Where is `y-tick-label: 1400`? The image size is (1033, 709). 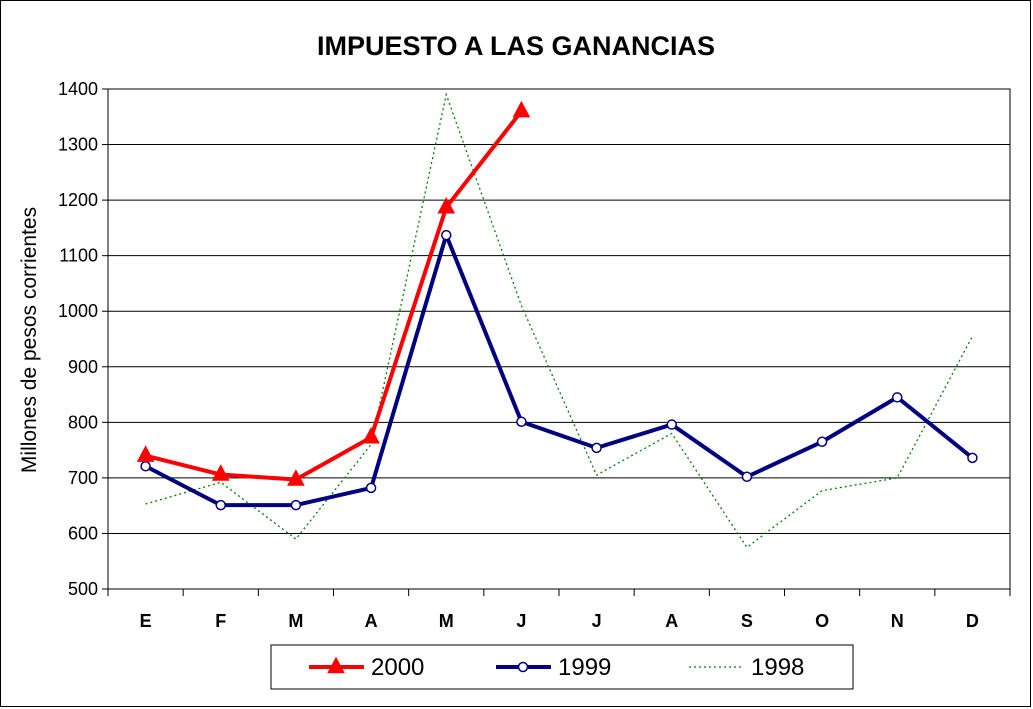 y-tick-label: 1400 is located at coordinates (78, 89).